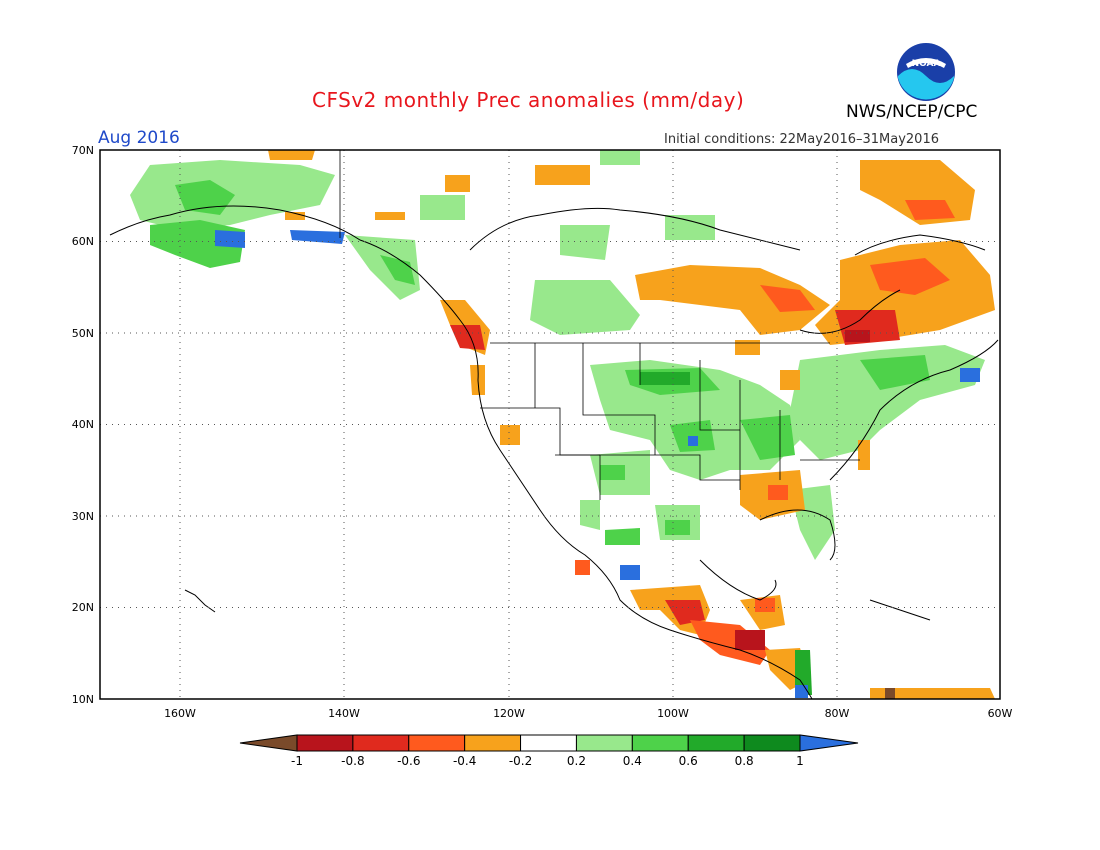 This screenshot has width=1100, height=850. Describe the element at coordinates (744, 761) in the screenshot. I see `colorbar-label: 0.8` at that location.